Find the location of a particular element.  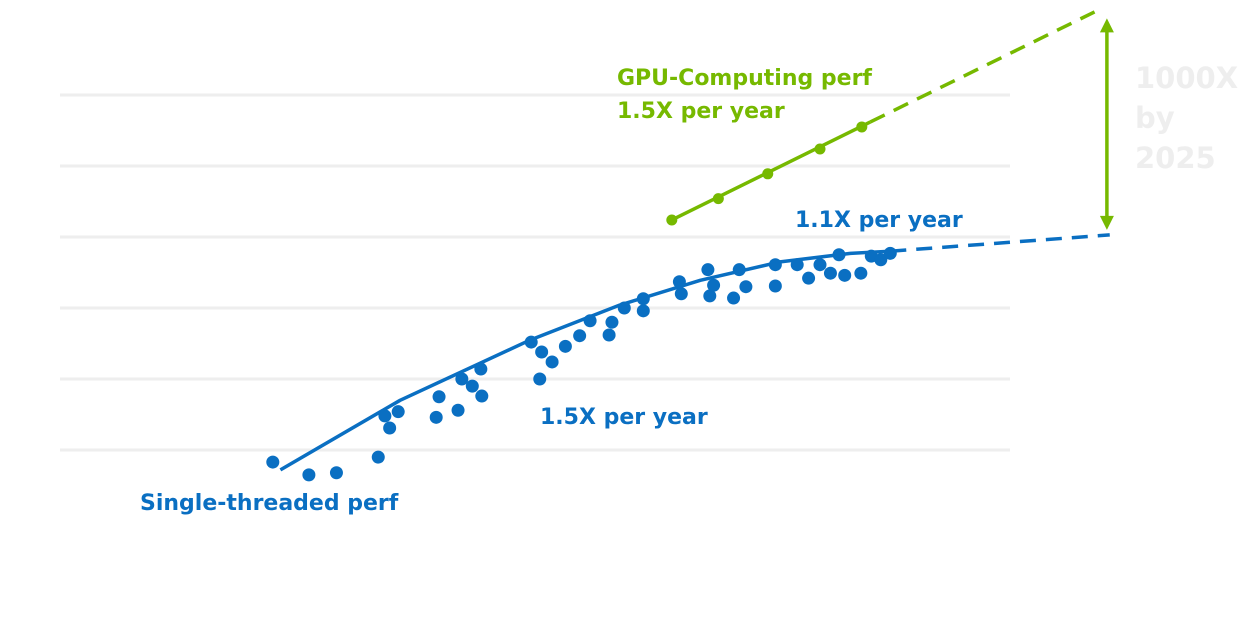

gap-note-line2: by is located at coordinates (1155, 118).